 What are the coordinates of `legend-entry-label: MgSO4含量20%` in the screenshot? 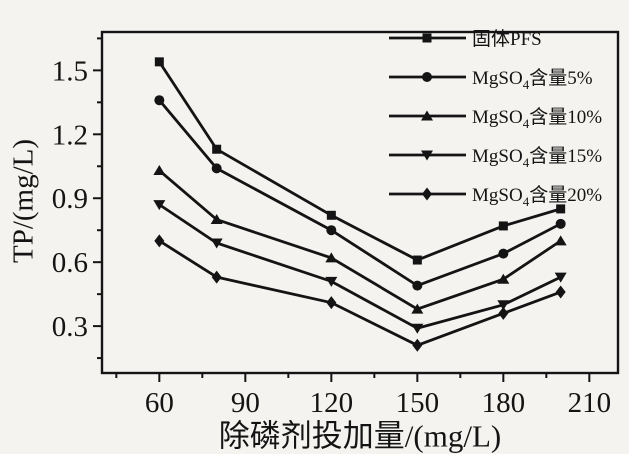 It's located at (537, 197).